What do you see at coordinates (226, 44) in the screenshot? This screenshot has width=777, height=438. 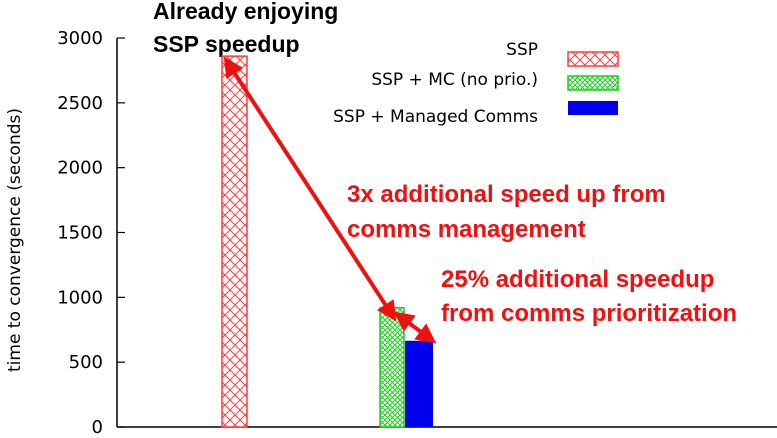 I see `chart-title-line-2: SSP speedup` at bounding box center [226, 44].